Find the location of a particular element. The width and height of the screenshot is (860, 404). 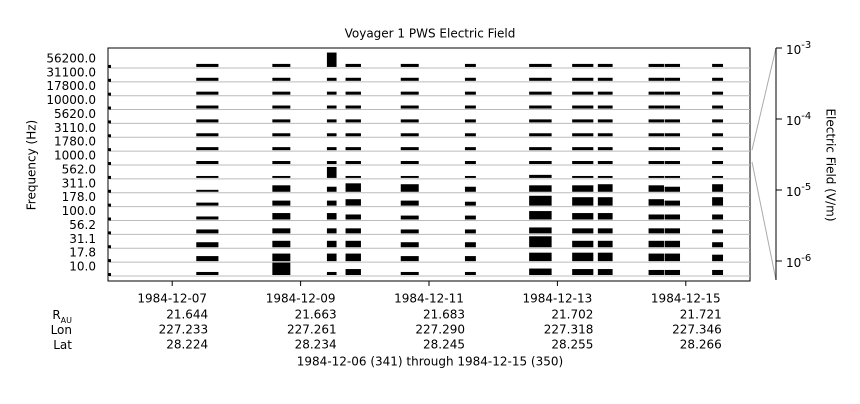

x-tick-label: 1984-12-15 is located at coordinates (686, 299).